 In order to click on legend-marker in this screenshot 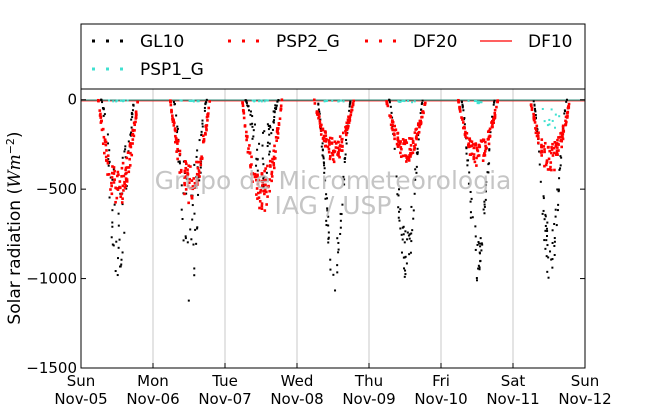, I will do `click(257, 41)`.